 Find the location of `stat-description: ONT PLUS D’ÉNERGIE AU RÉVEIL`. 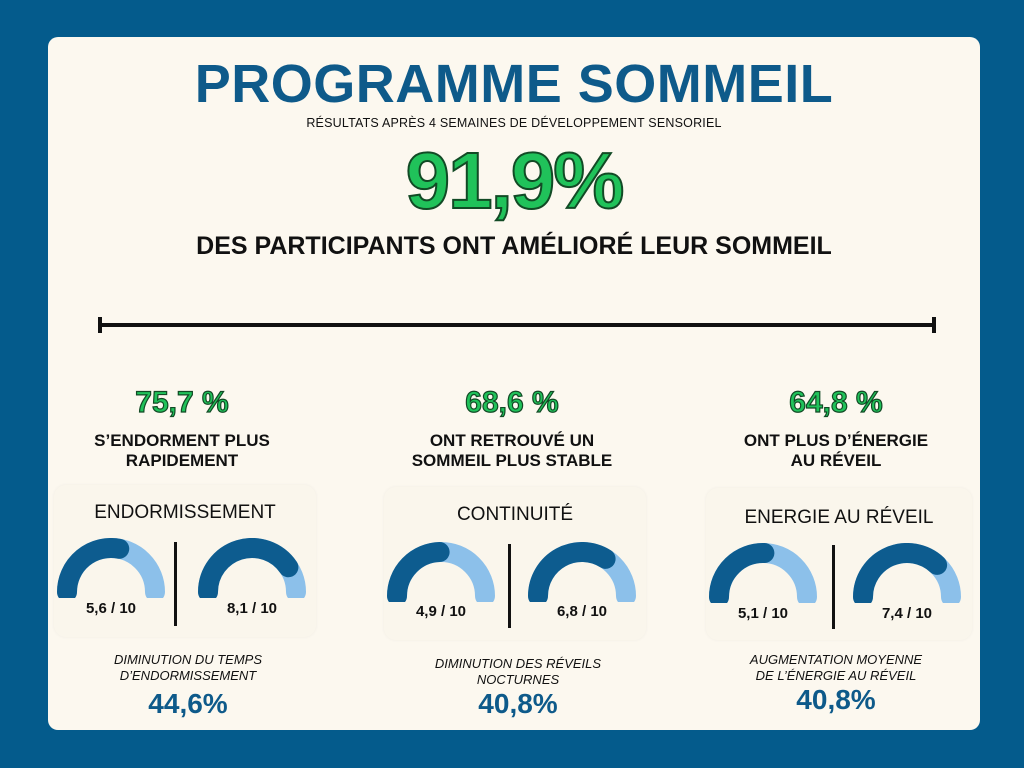

stat-description: ONT PLUS D’ÉNERGIE AU RÉVEIL is located at coordinates (836, 451).